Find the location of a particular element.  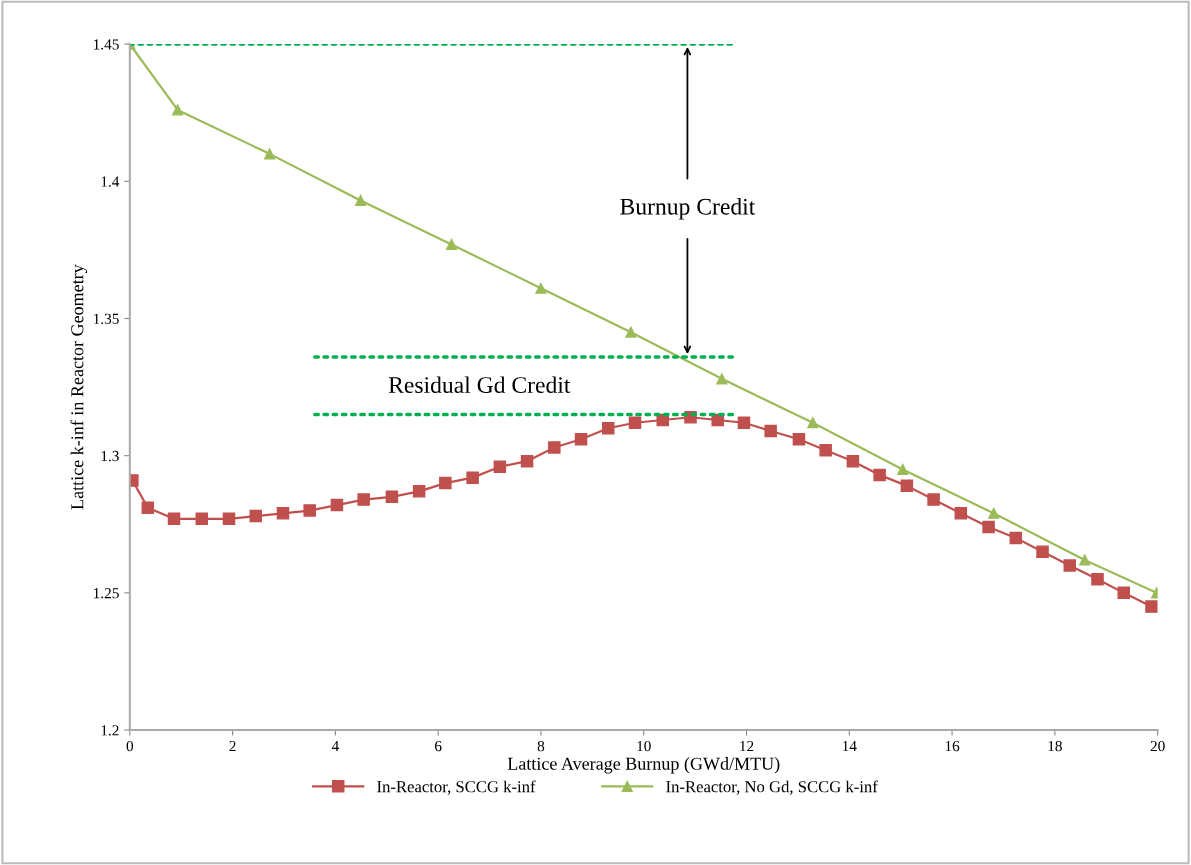

x-tick-label: 8 is located at coordinates (541, 746).